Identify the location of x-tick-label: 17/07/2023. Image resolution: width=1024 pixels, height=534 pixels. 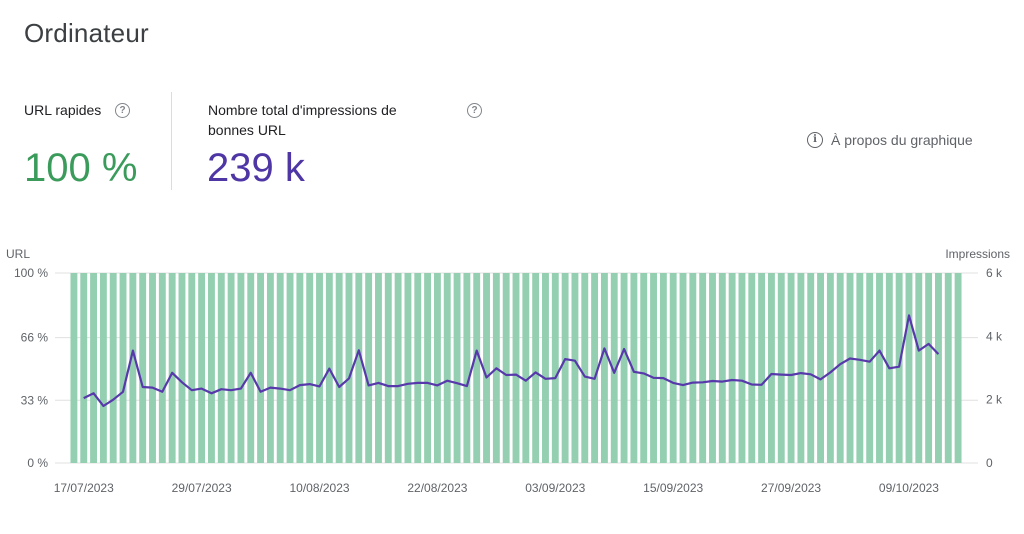
(84, 488).